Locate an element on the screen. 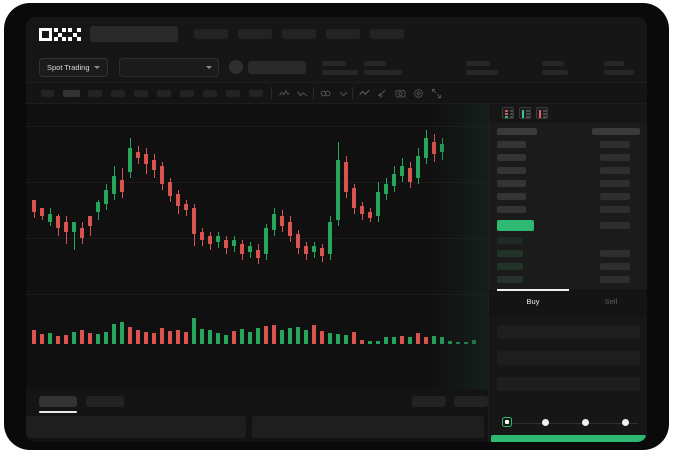 This screenshot has width=673, height=453. bottom-tab-active is located at coordinates (58, 401).